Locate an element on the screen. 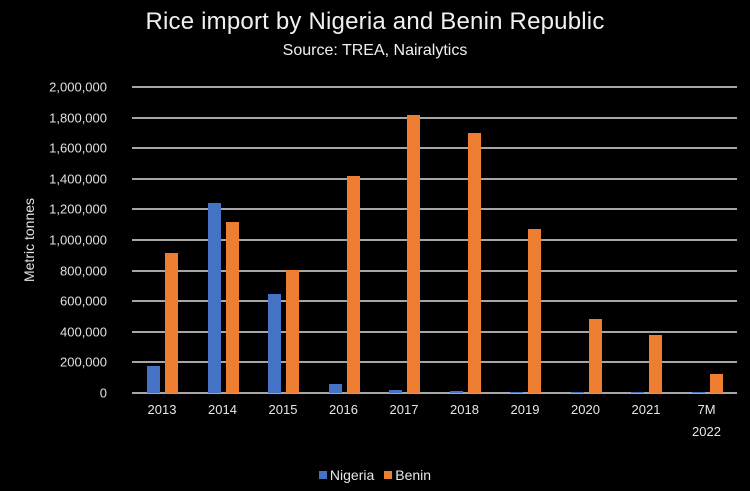 This screenshot has height=491, width=750. y-tick-label: 800,000 is located at coordinates (83, 271).